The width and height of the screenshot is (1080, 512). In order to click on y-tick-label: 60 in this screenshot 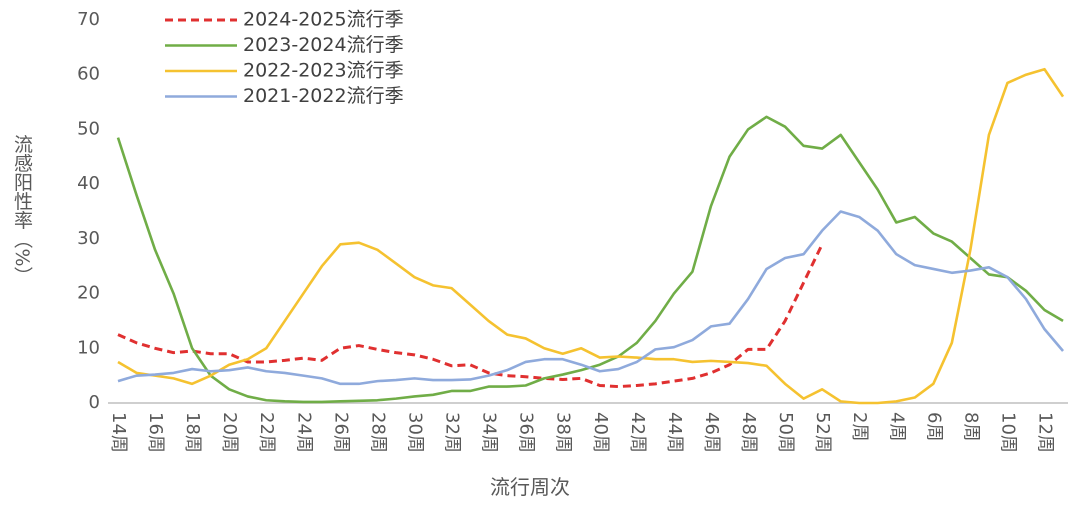, I will do `click(88, 74)`.